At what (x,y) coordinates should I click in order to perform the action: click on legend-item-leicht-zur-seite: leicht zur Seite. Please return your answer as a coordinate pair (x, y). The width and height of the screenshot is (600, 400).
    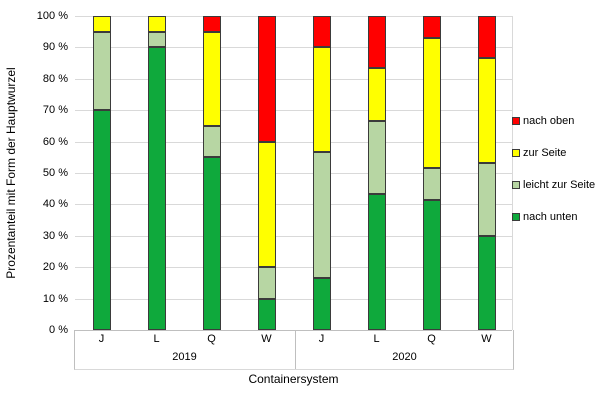
    Looking at the image, I should click on (553, 185).